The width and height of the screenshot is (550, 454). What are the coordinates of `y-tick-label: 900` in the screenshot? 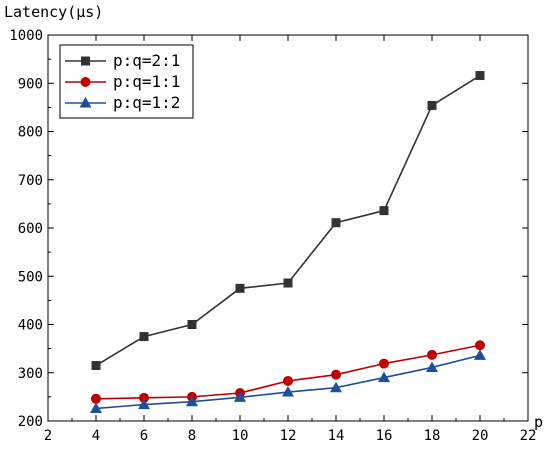 It's located at (30, 84).